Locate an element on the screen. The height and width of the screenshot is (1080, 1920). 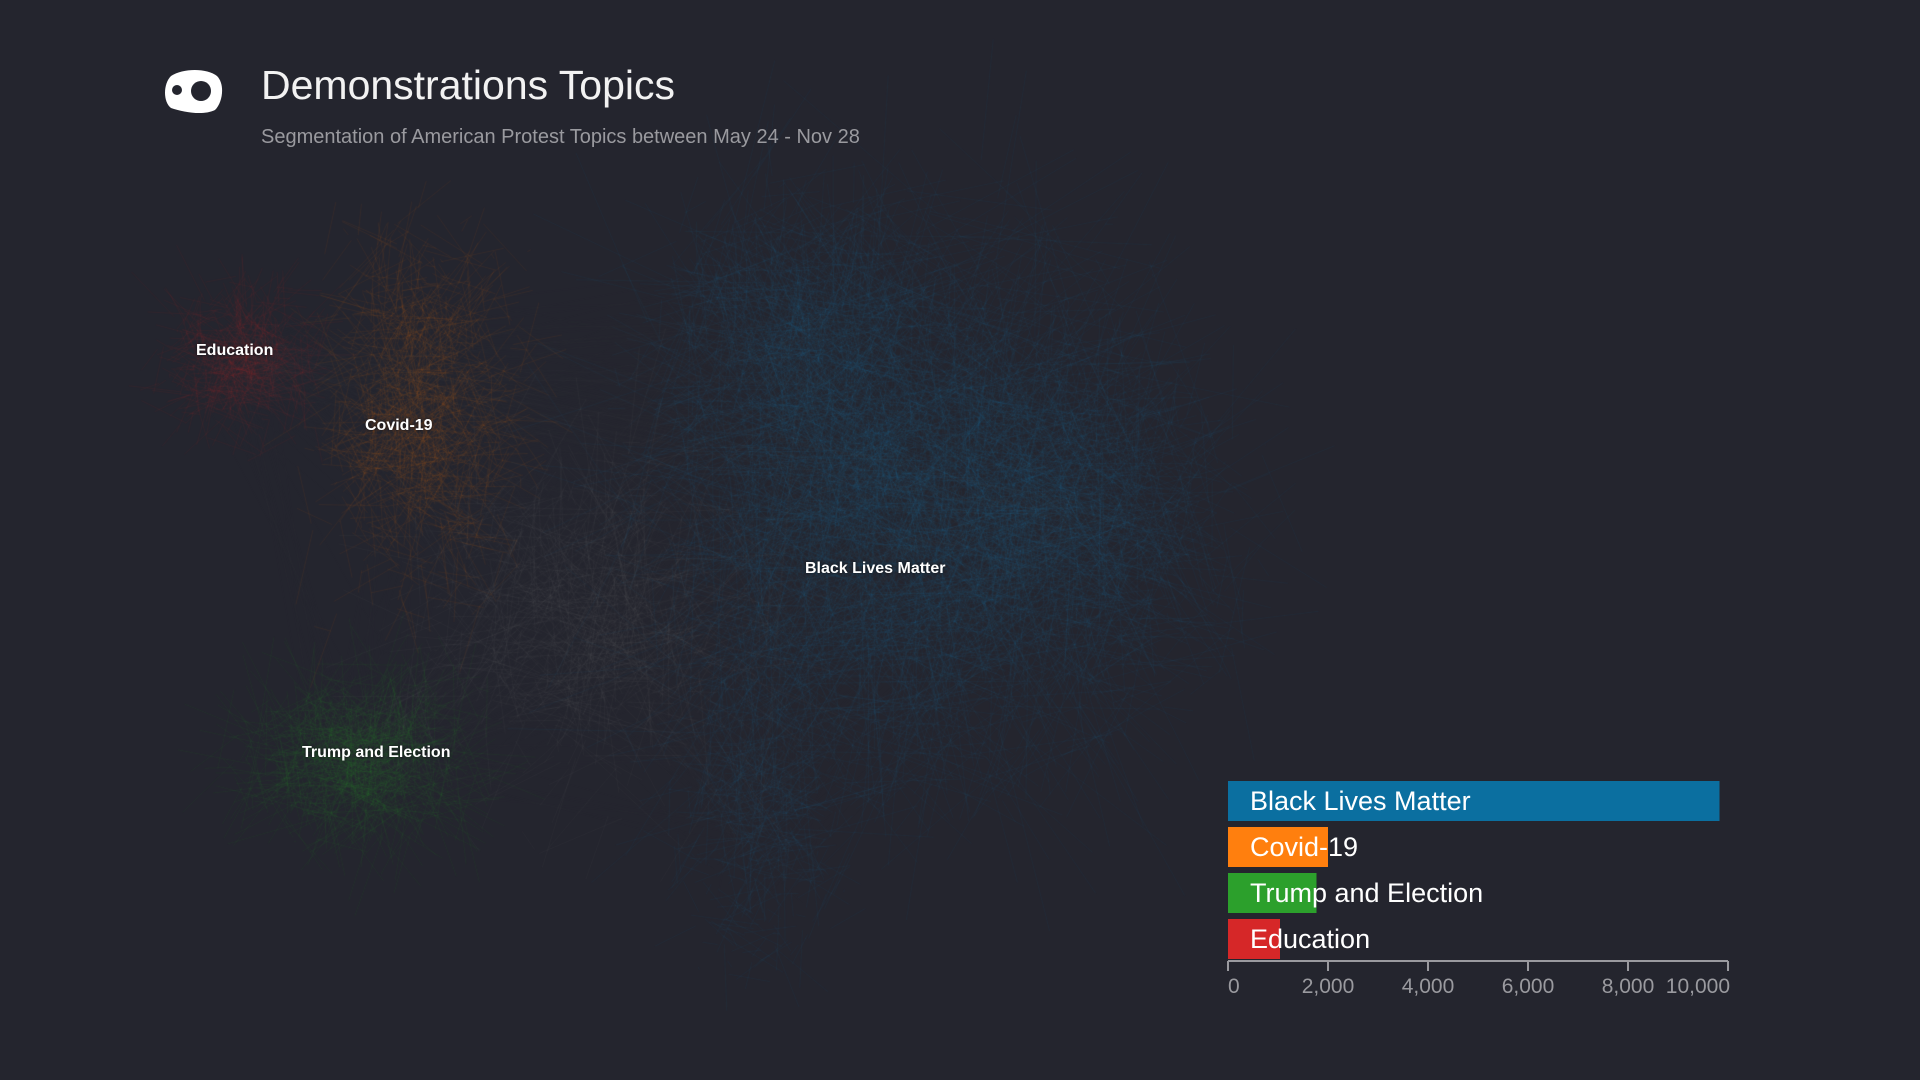
bar-label: Education is located at coordinates (1310, 939).